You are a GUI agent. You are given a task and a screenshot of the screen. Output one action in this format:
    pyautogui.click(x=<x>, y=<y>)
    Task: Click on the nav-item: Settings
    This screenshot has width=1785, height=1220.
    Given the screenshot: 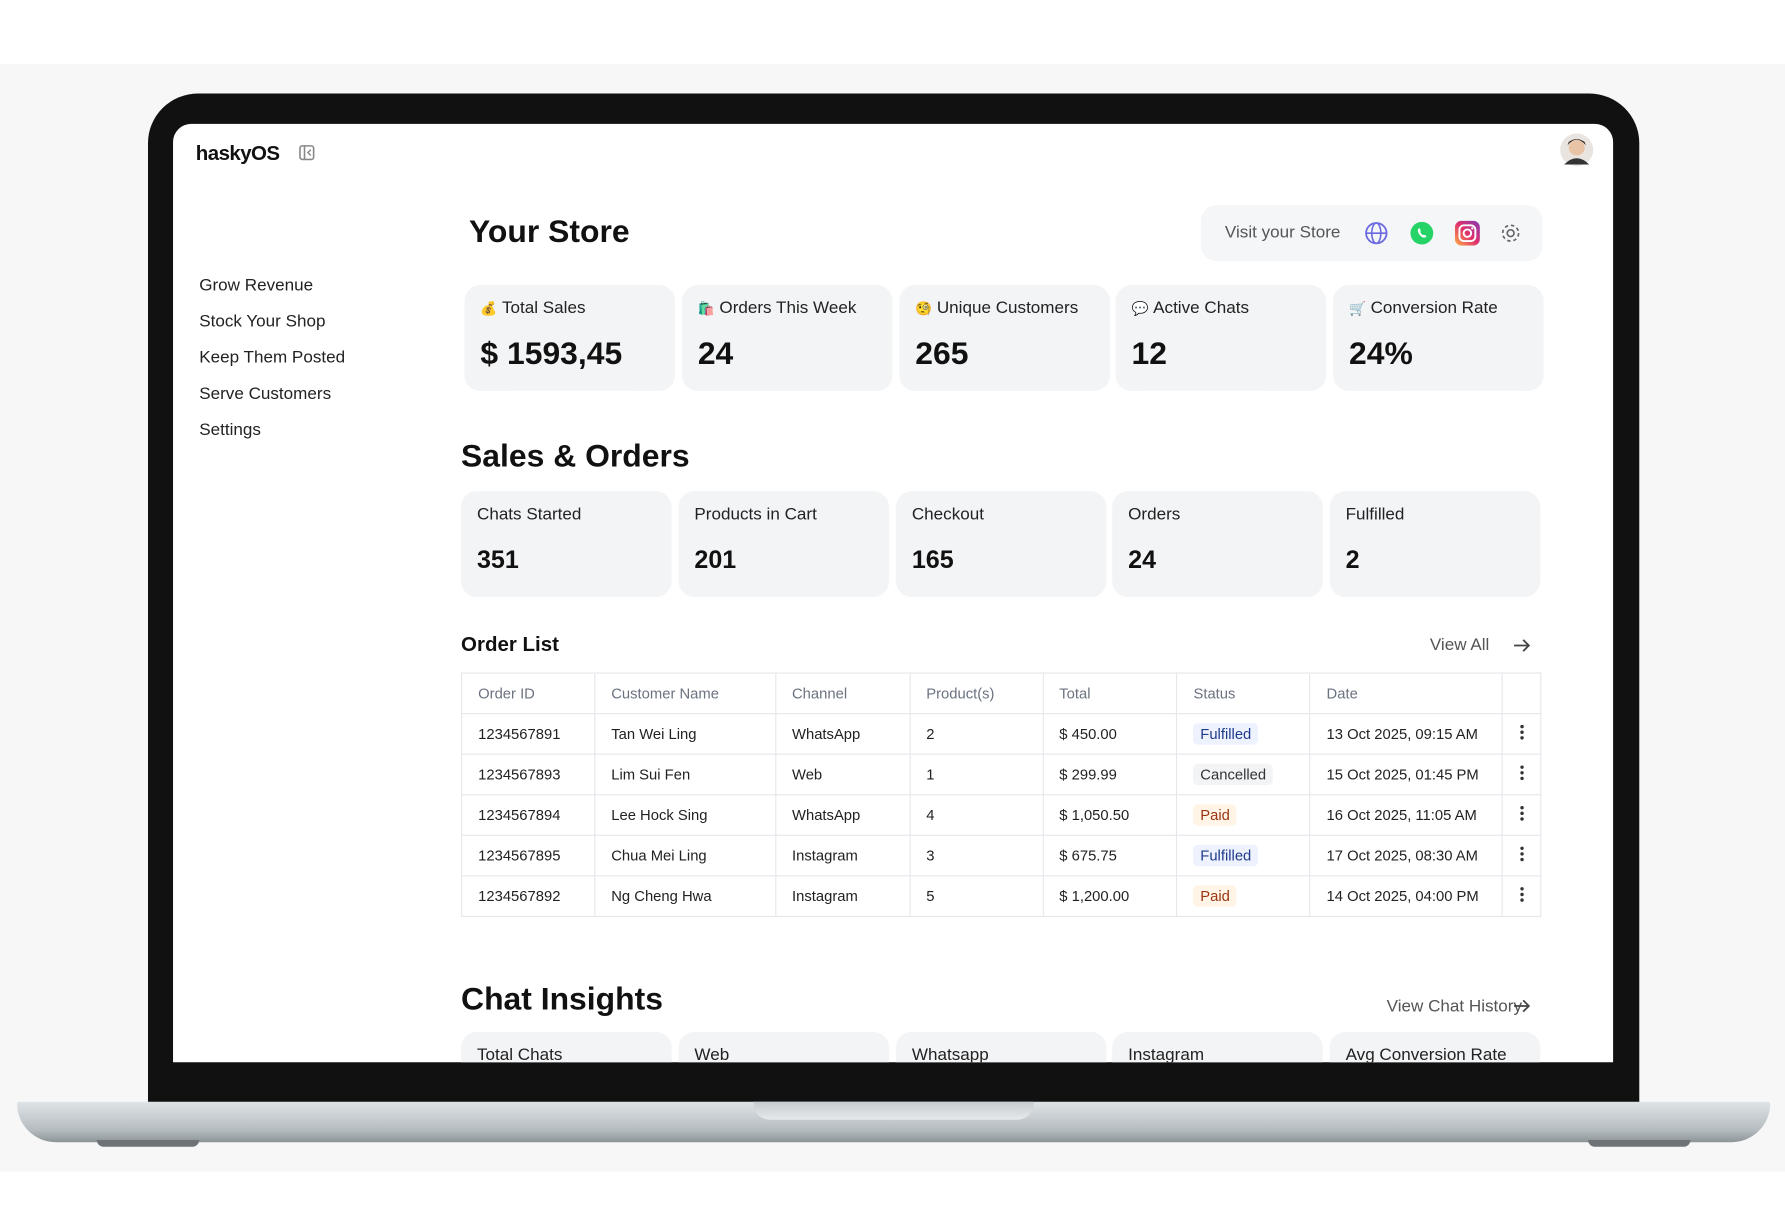 What is the action you would take?
    pyautogui.click(x=230, y=430)
    